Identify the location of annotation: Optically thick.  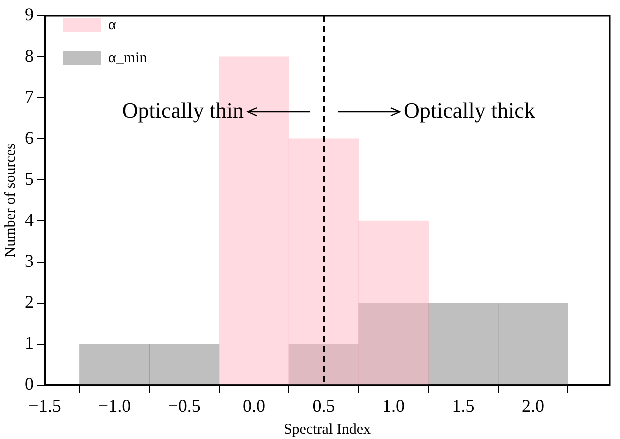
(470, 110).